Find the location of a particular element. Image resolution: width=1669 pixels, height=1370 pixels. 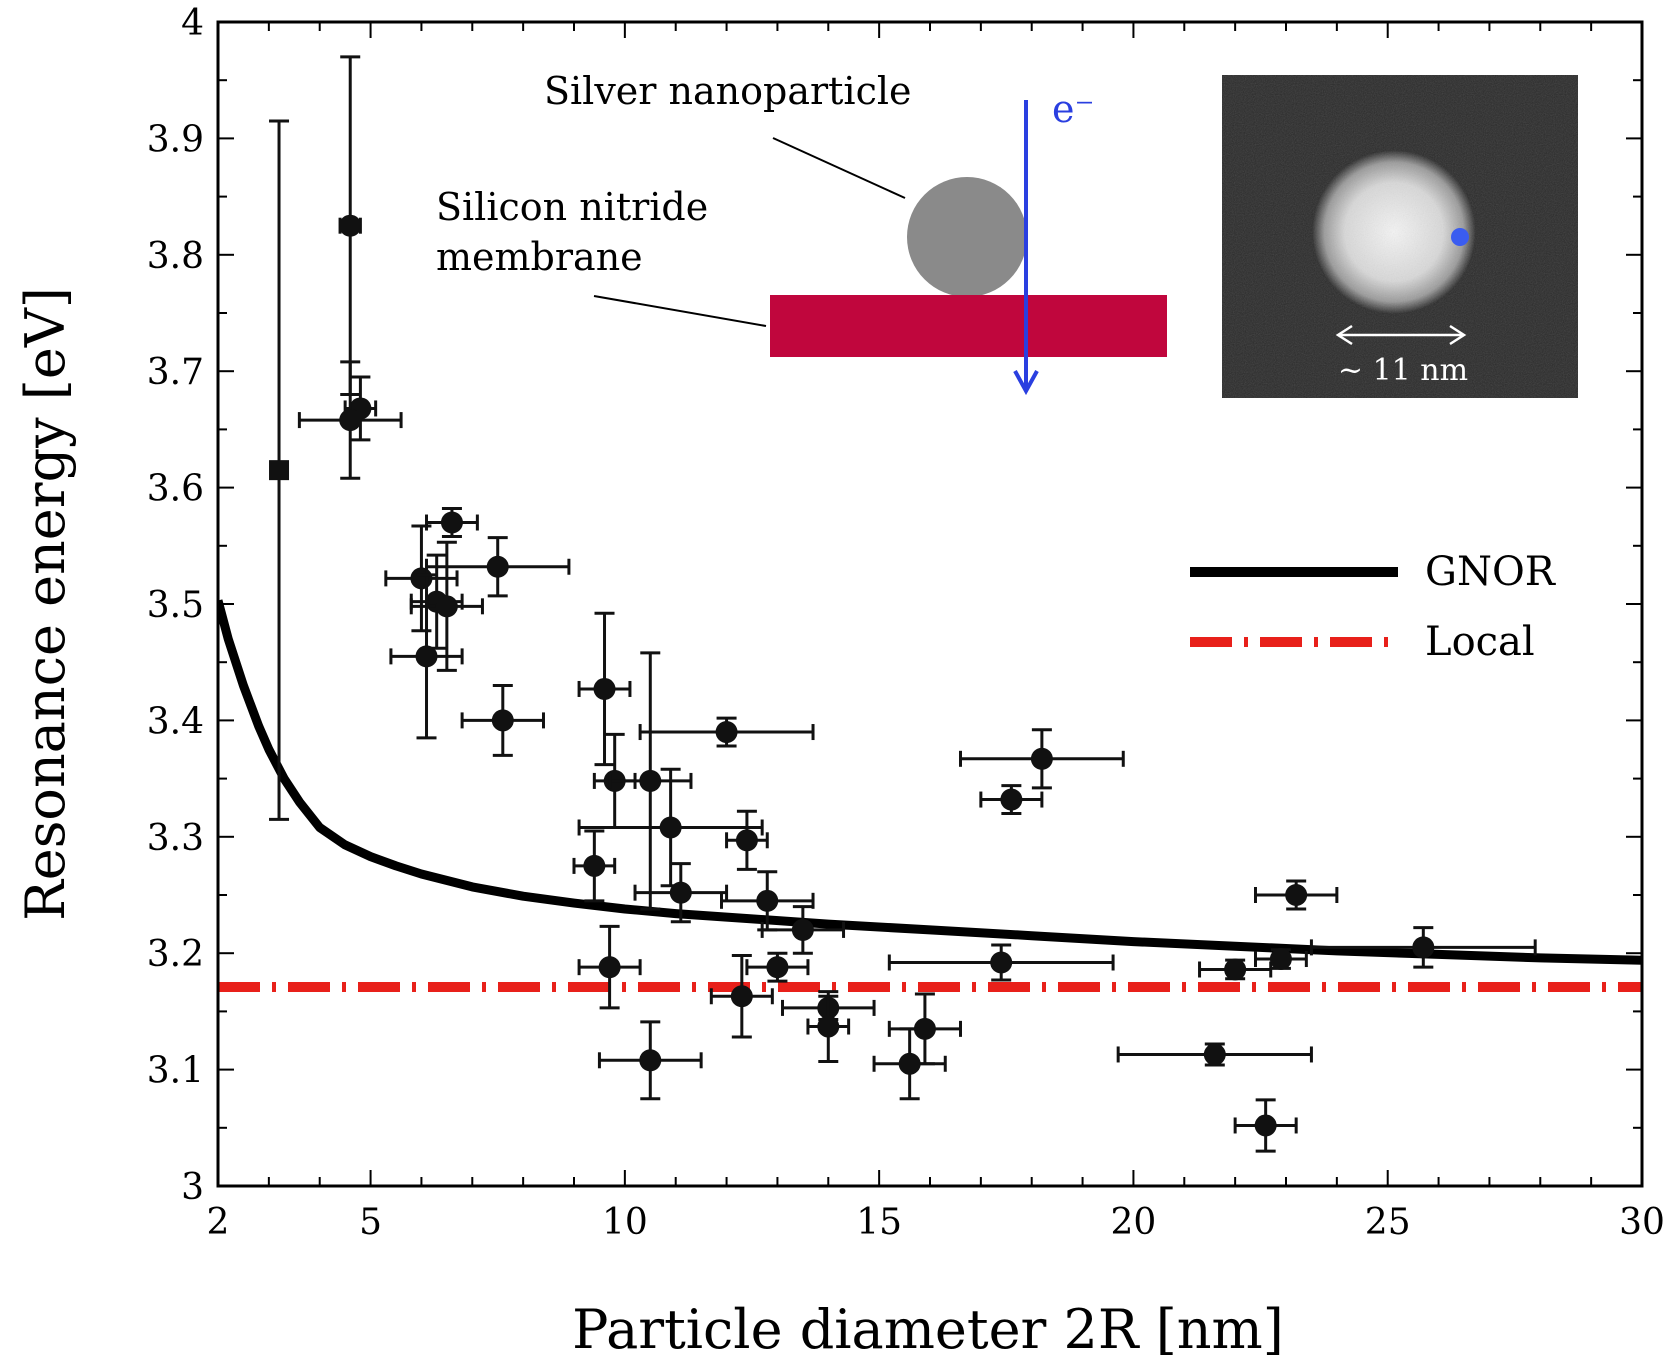

membrane-leader-line is located at coordinates (680, 311).